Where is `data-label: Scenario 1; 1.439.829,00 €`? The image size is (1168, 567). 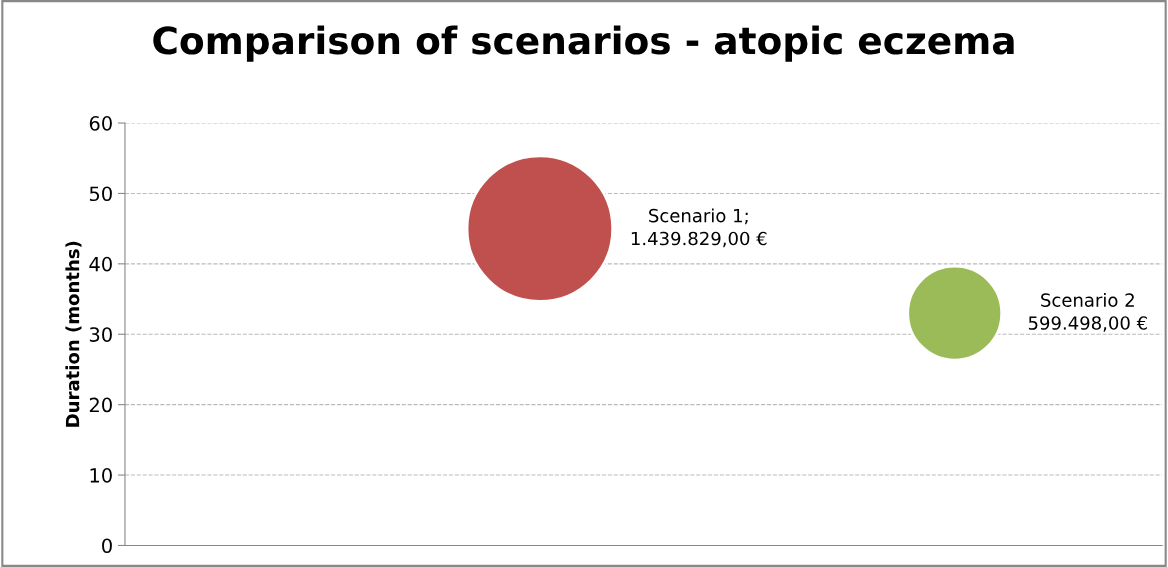
data-label: Scenario 1; 1.439.829,00 € is located at coordinates (699, 228).